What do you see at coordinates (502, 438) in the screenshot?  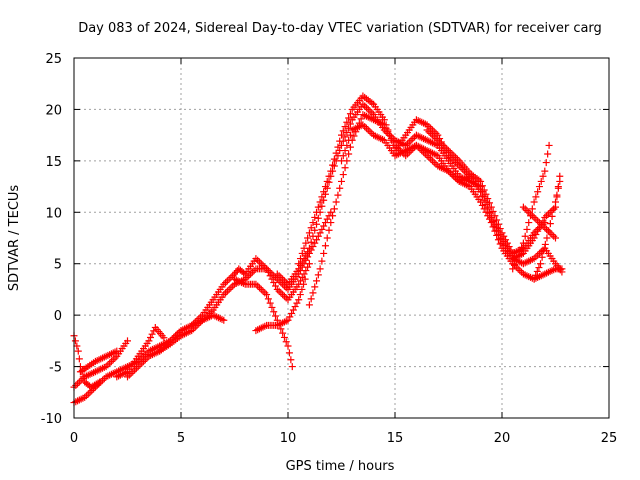 I see `x-tick-label: 20` at bounding box center [502, 438].